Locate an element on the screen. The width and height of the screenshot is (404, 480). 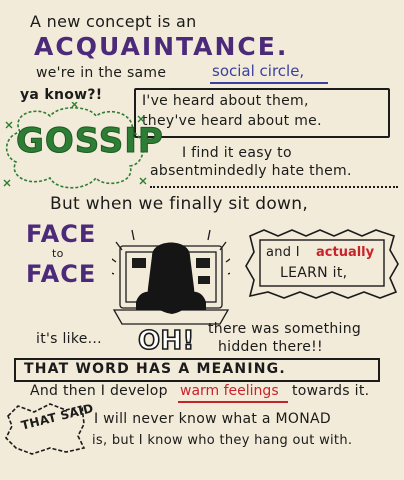
warm-feelings-underline is located at coordinates (233, 402).